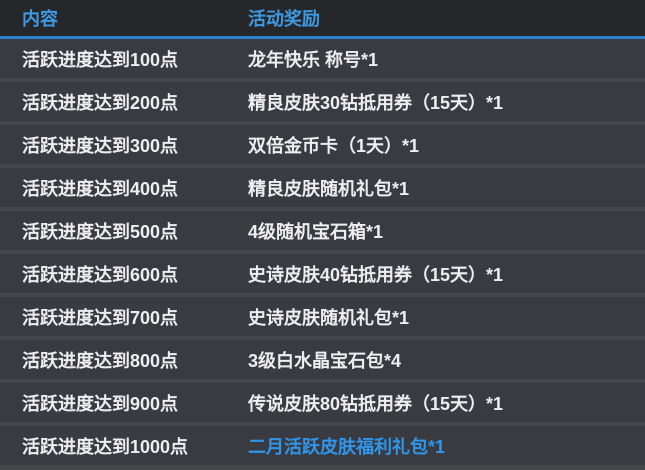 This screenshot has width=645, height=470. Describe the element at coordinates (100, 317) in the screenshot. I see `progress-requirement-cell: 活跃进度达到700点` at that location.